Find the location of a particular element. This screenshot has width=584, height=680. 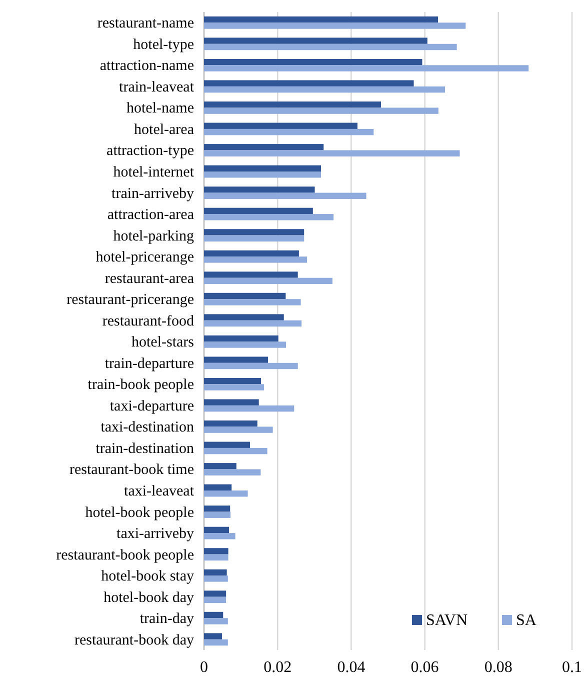

y-tick-label: attraction-area is located at coordinates (150, 215).